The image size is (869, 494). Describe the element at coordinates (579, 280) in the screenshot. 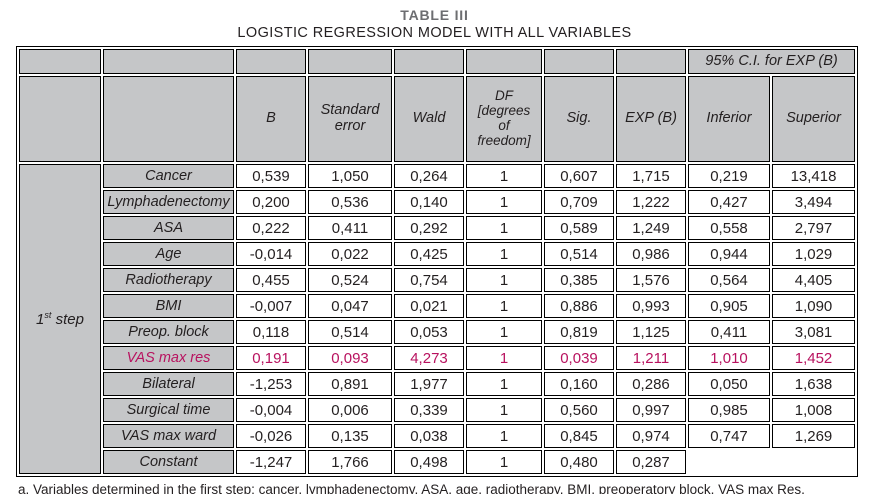

I see `value-cell: 0,385` at that location.